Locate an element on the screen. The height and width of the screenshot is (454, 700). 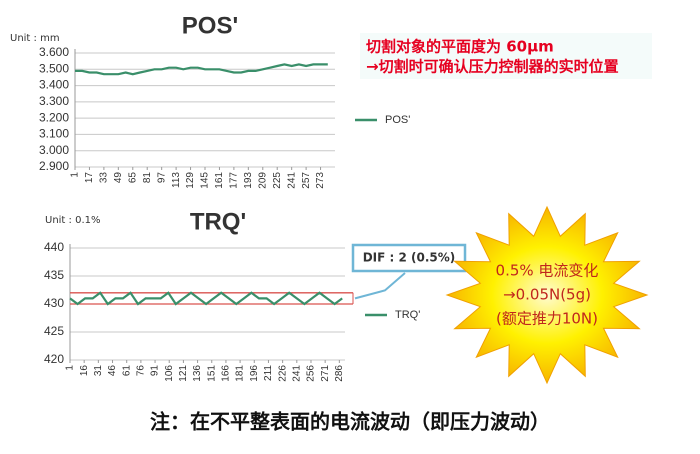
x-tick-label: 145 is located at coordinates (205, 180).